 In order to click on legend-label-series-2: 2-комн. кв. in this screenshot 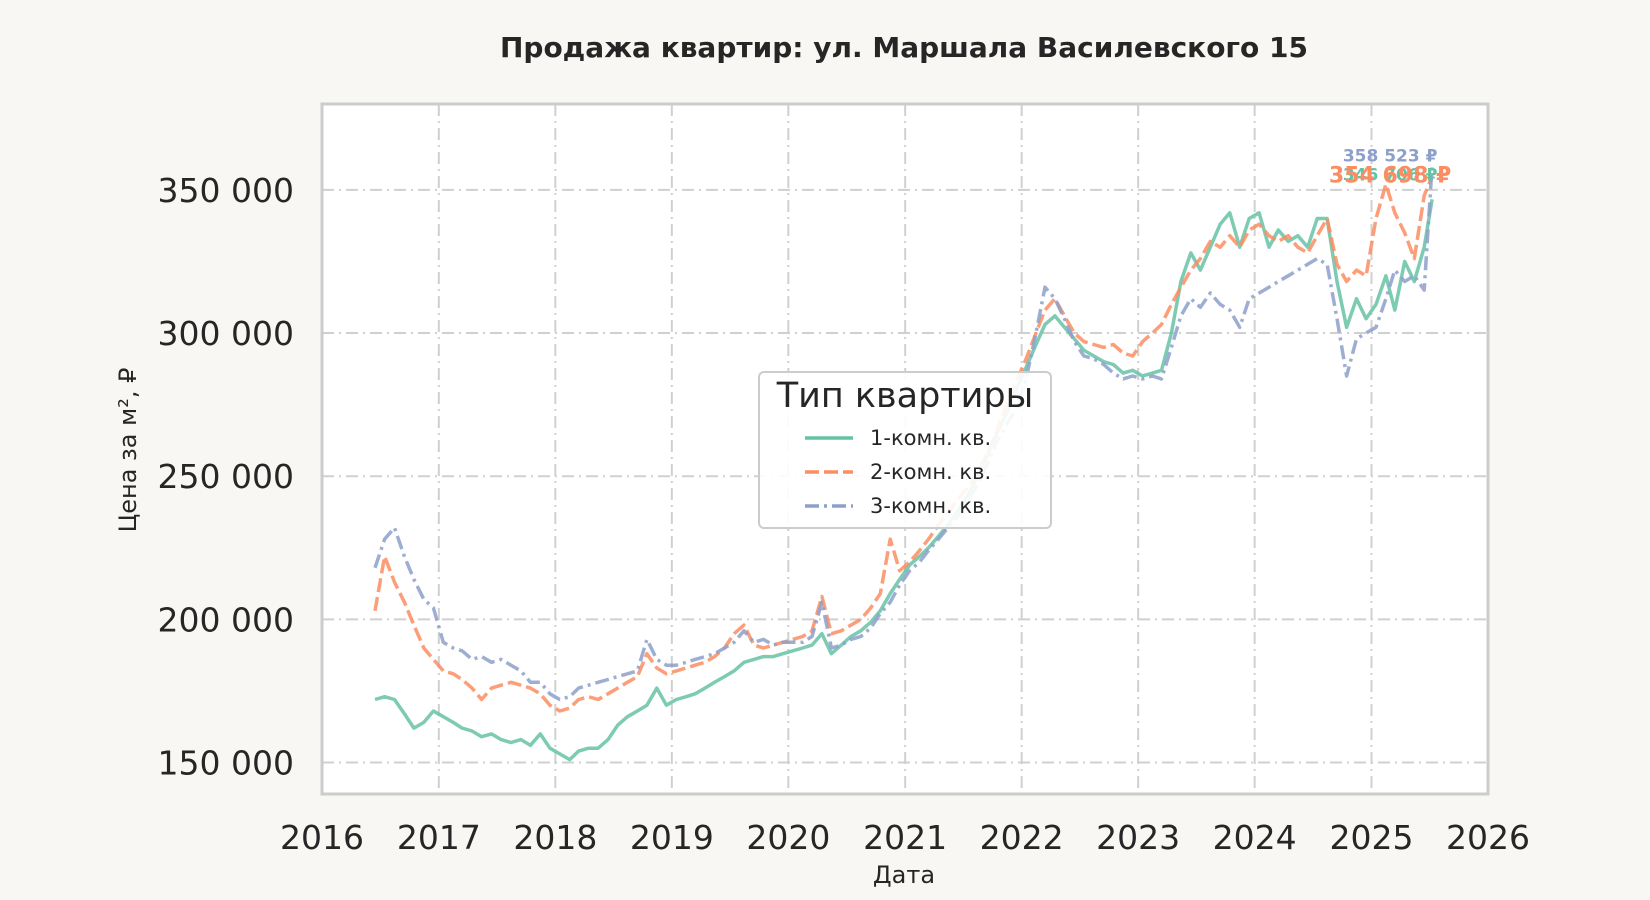, I will do `click(930, 472)`.